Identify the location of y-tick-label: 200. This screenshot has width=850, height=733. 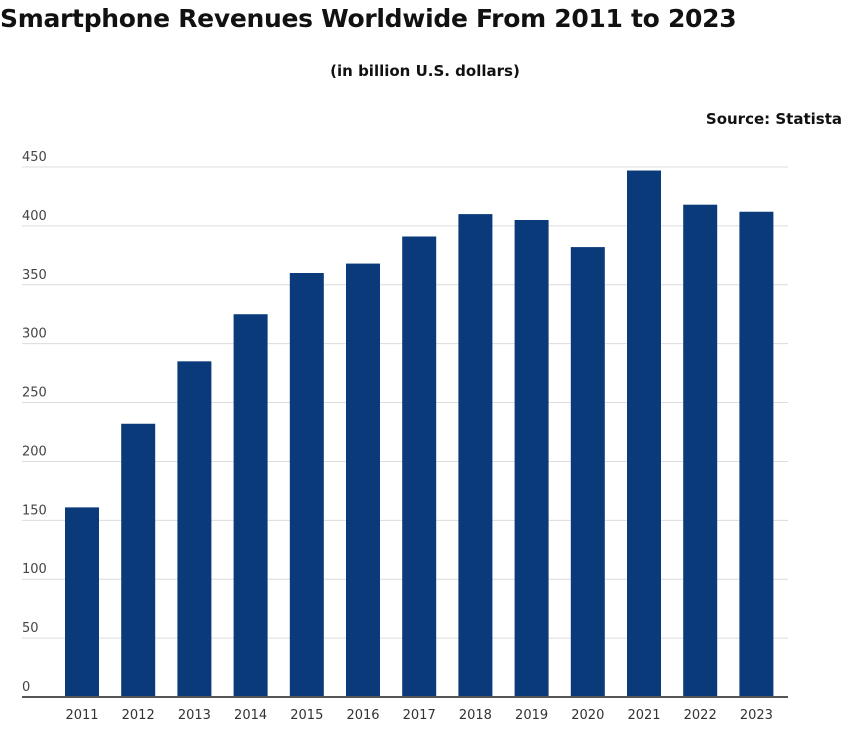
(34, 451).